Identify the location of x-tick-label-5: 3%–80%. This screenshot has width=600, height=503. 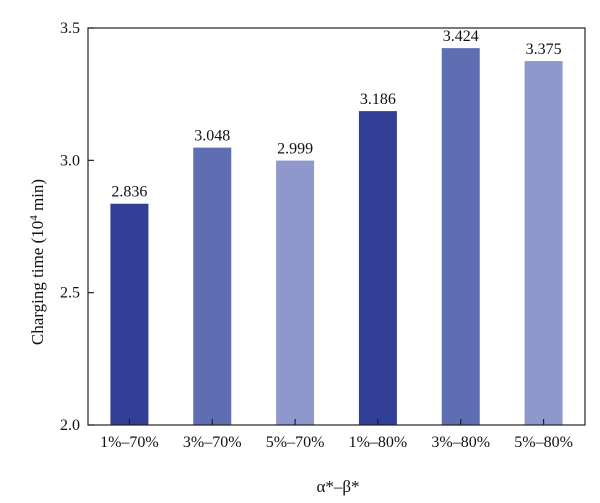
(460, 442).